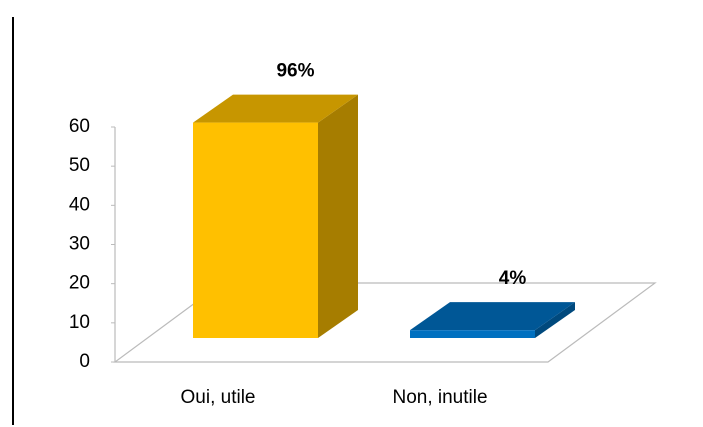 The image size is (703, 427). What do you see at coordinates (79, 283) in the screenshot?
I see `y-tick-label: 20` at bounding box center [79, 283].